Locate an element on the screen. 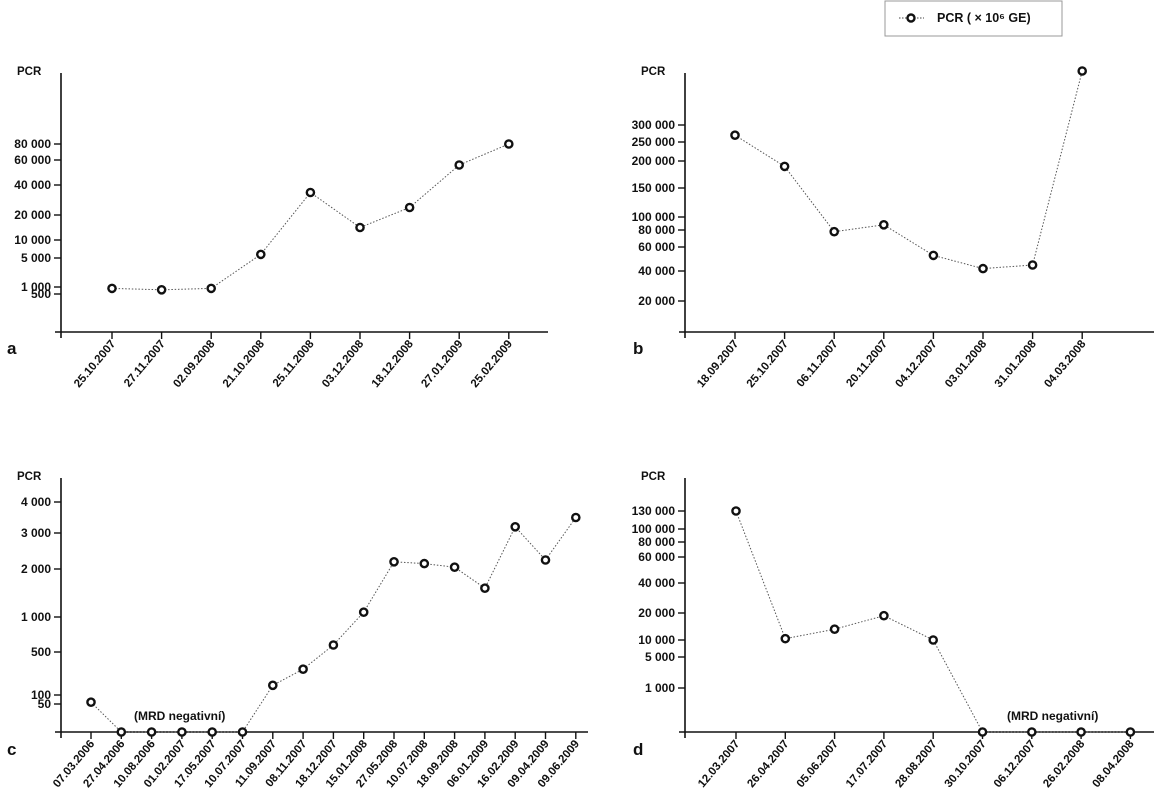 The height and width of the screenshot is (800, 1168). panel-b-y-tick-label: 250 000 is located at coordinates (654, 142).